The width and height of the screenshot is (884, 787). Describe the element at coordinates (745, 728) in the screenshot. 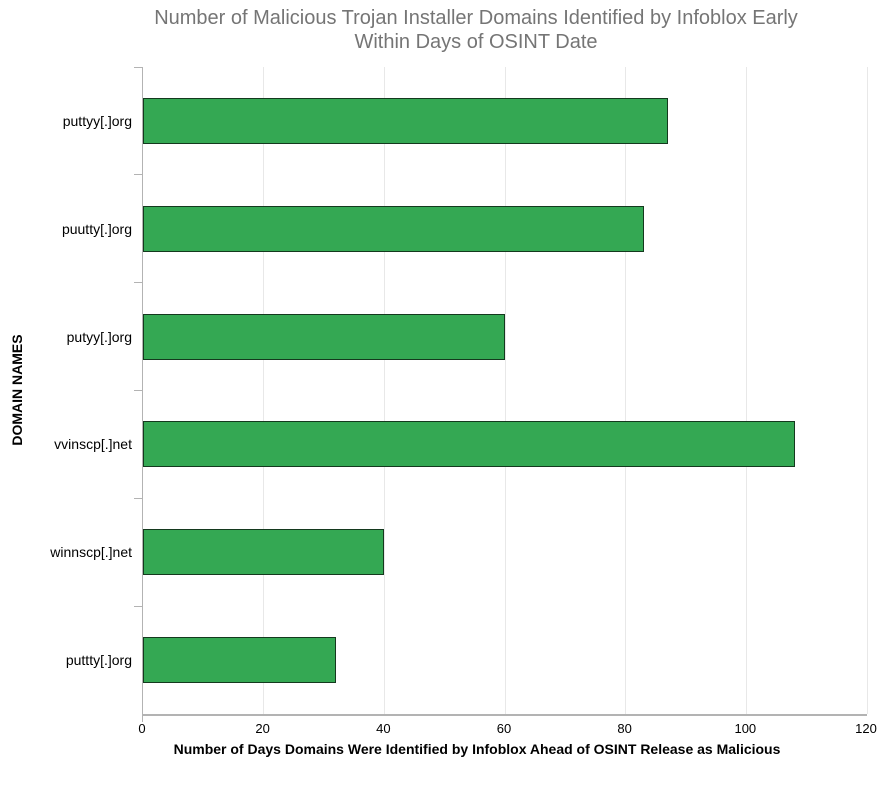

I see `x-tick-label: 100` at that location.